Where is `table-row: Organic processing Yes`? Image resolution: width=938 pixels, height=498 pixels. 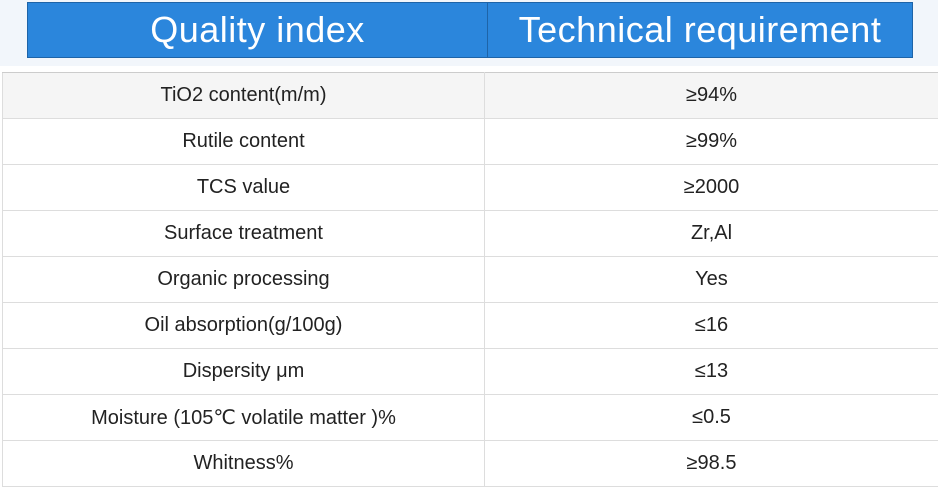 table-row: Organic processing Yes is located at coordinates (470, 279).